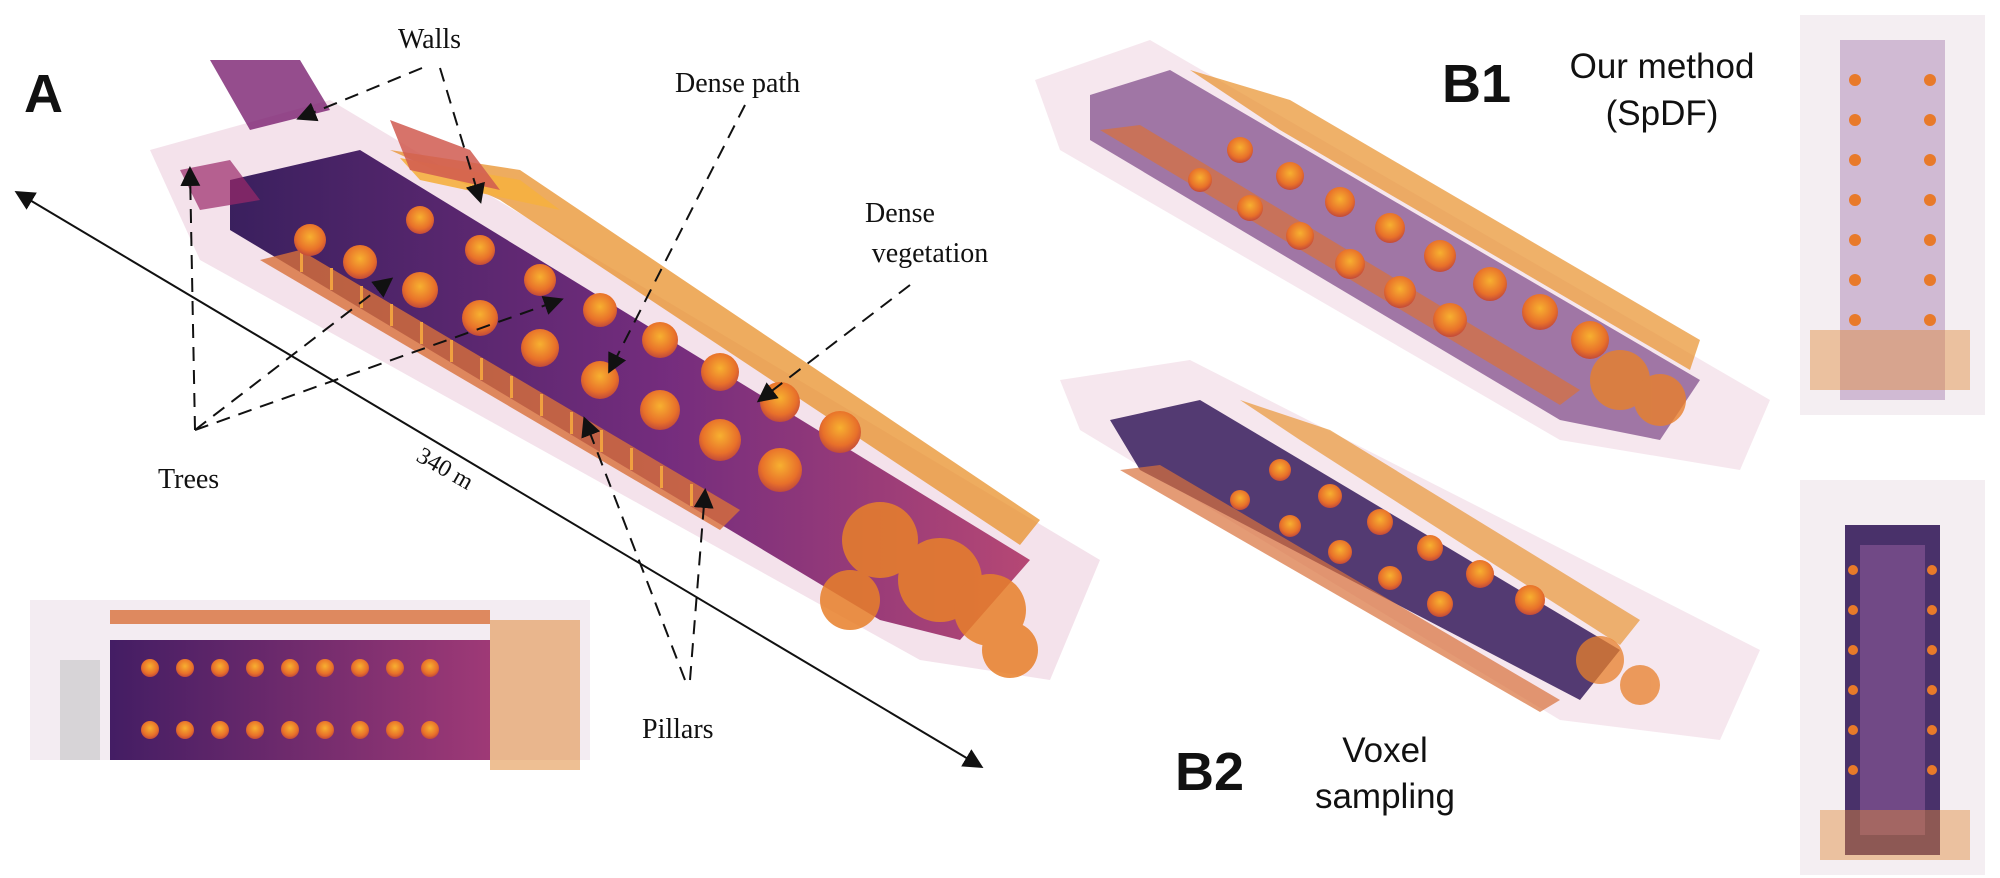 This screenshot has width=2000, height=878. What do you see at coordinates (445, 469) in the screenshot?
I see `scale-bar-label: 340 m` at bounding box center [445, 469].